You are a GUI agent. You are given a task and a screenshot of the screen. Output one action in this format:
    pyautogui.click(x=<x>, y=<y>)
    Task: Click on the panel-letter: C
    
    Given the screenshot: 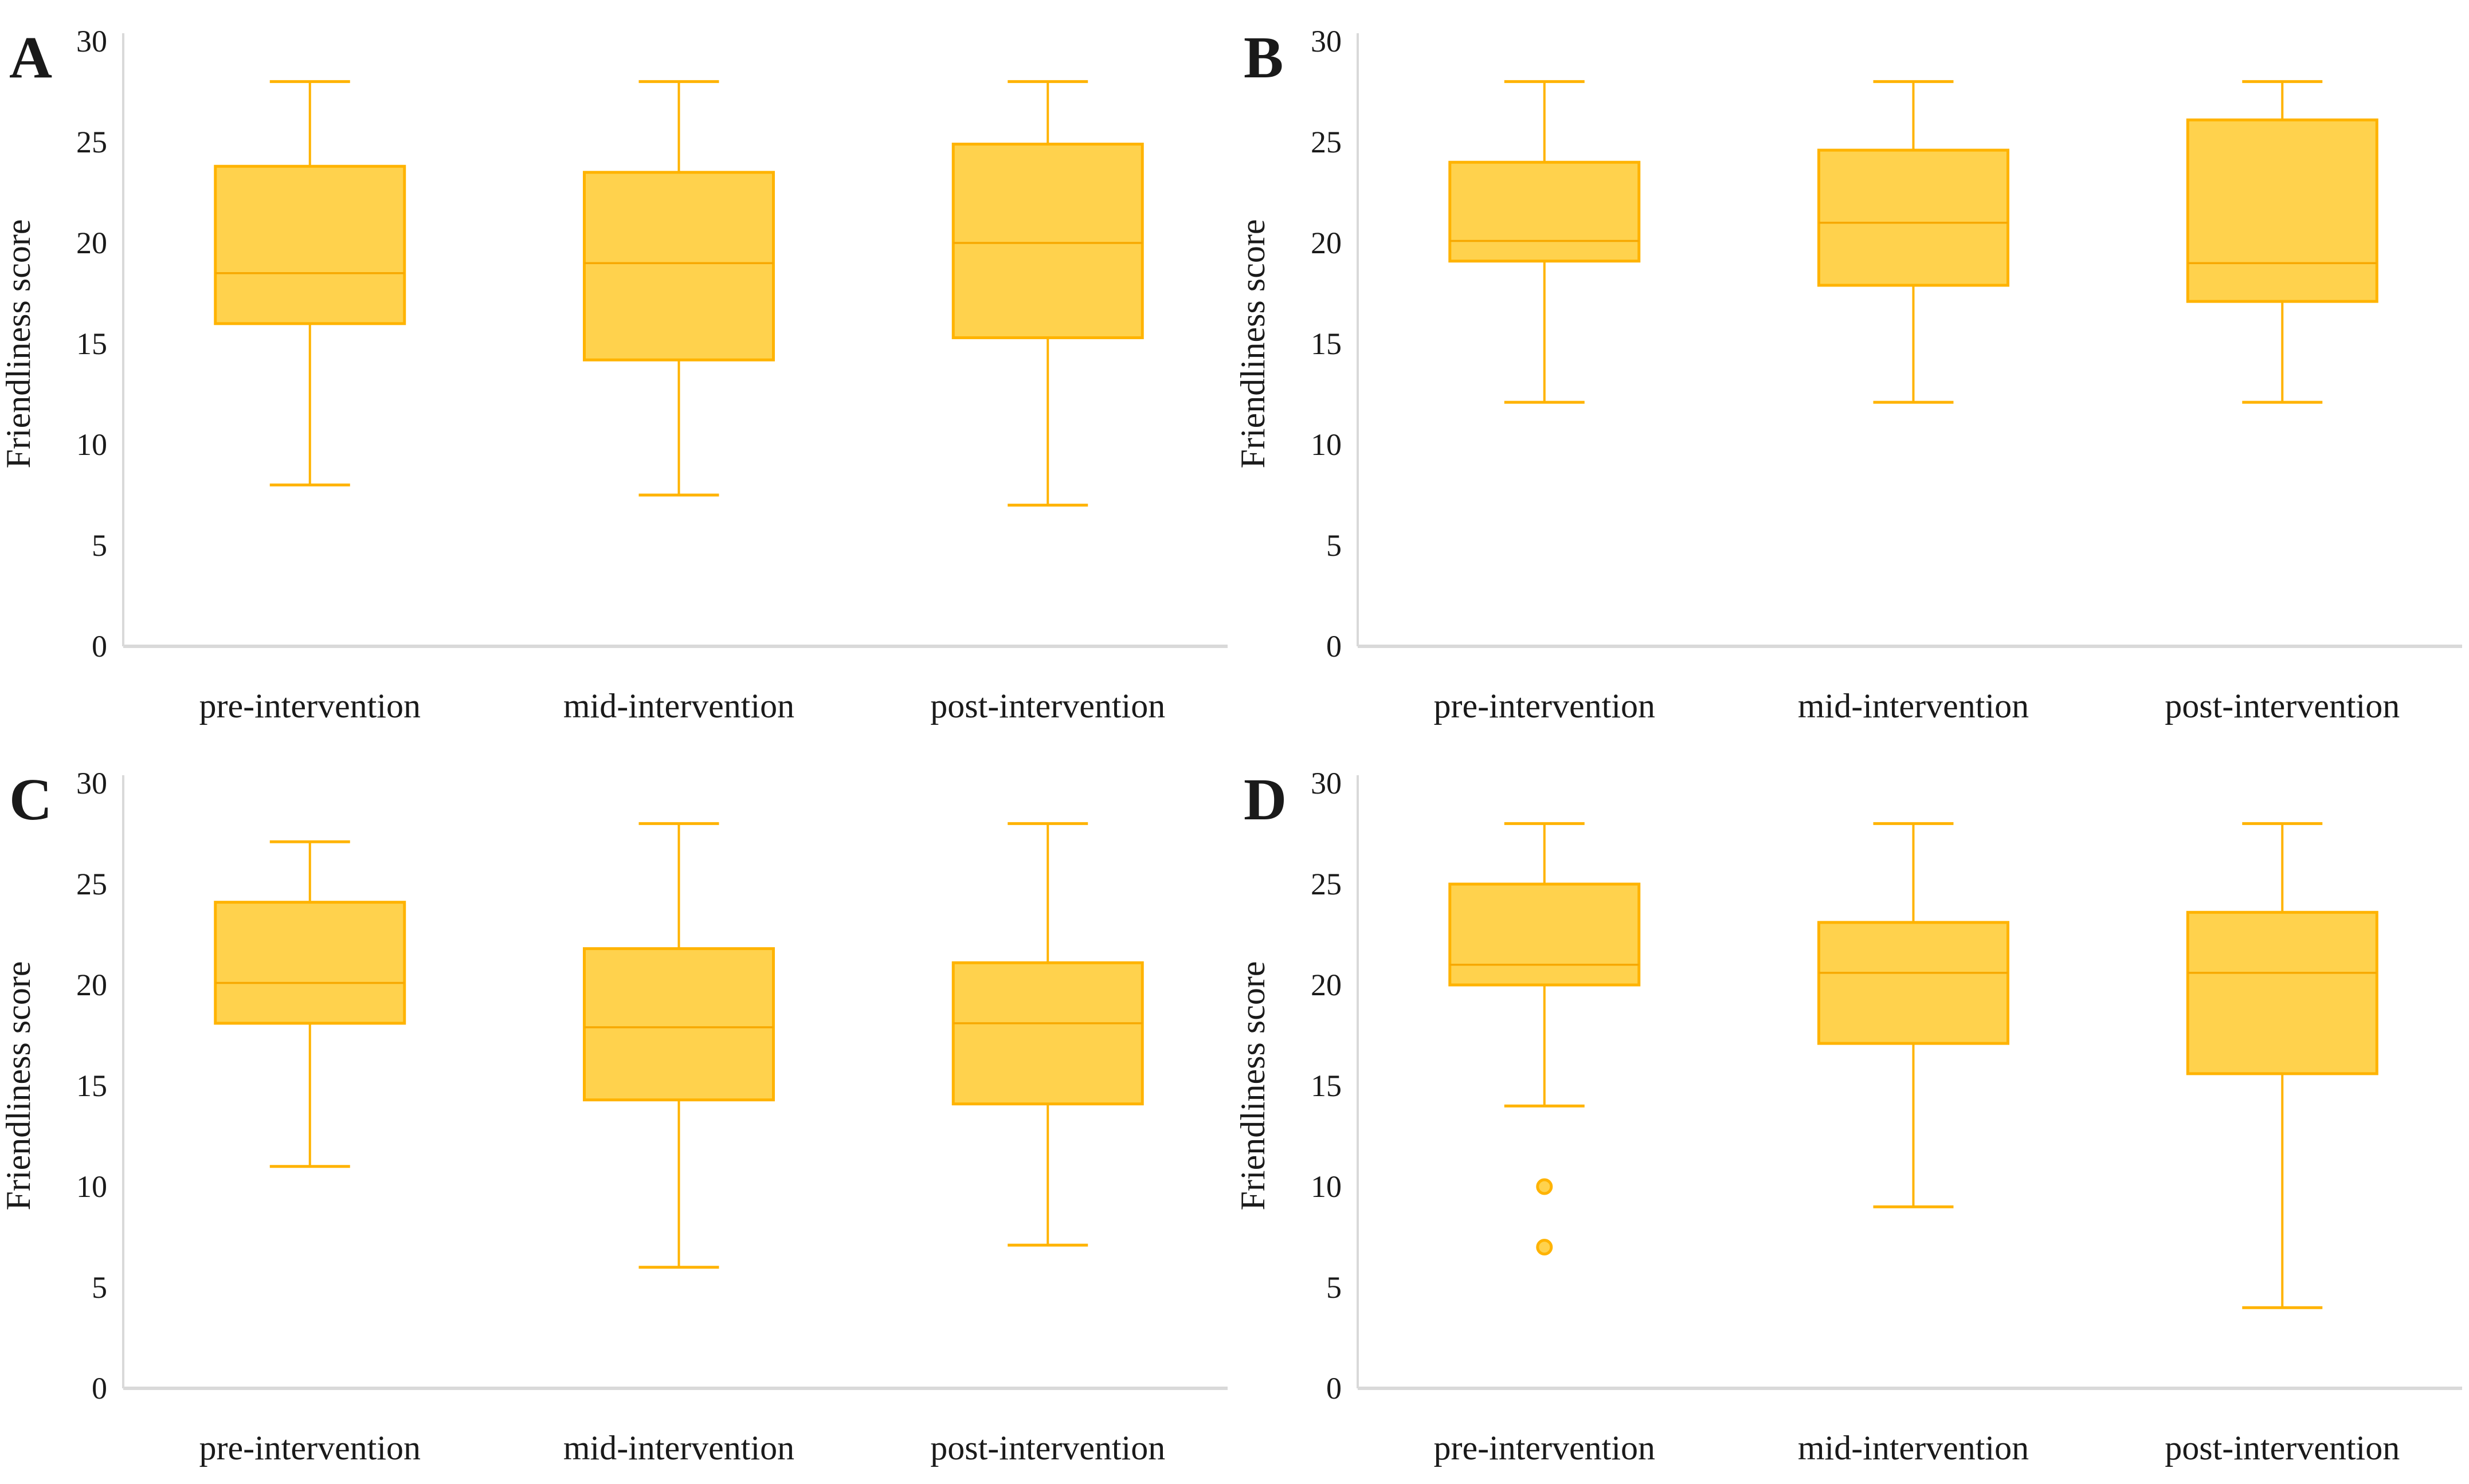 What is the action you would take?
    pyautogui.click(x=30, y=800)
    